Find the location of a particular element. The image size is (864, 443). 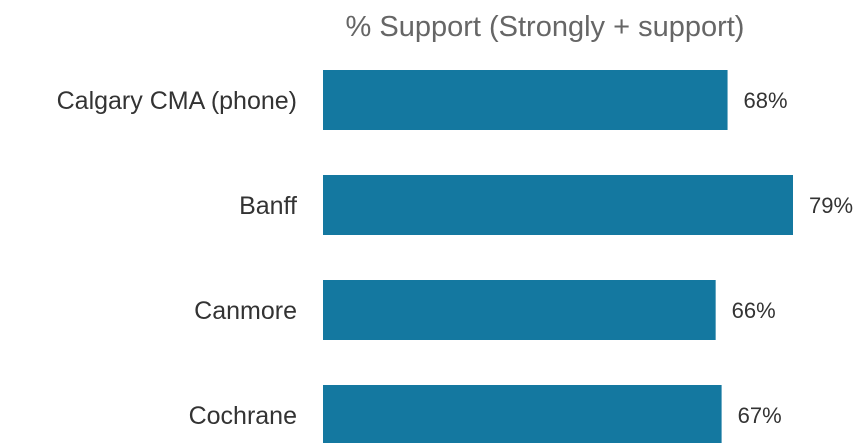

category-label-2: Canmore is located at coordinates (245, 311).